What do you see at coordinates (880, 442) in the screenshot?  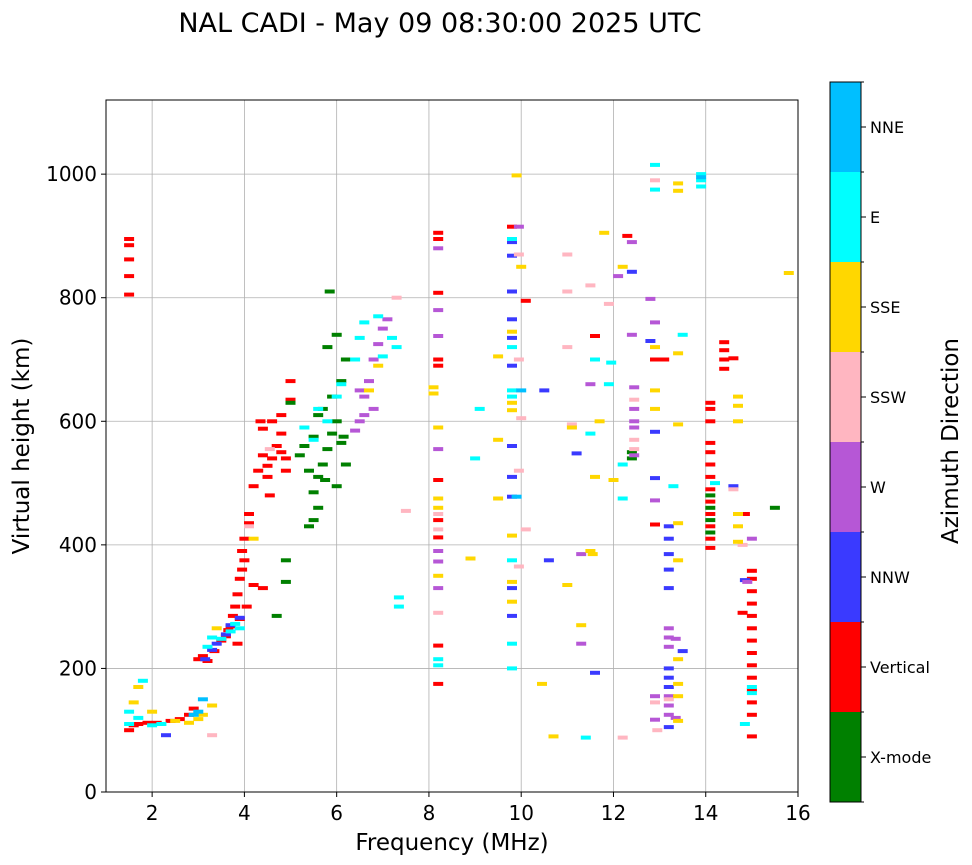 I see `colorbar: X-mode Vertical NNW W SSW SSE E NNE` at bounding box center [880, 442].